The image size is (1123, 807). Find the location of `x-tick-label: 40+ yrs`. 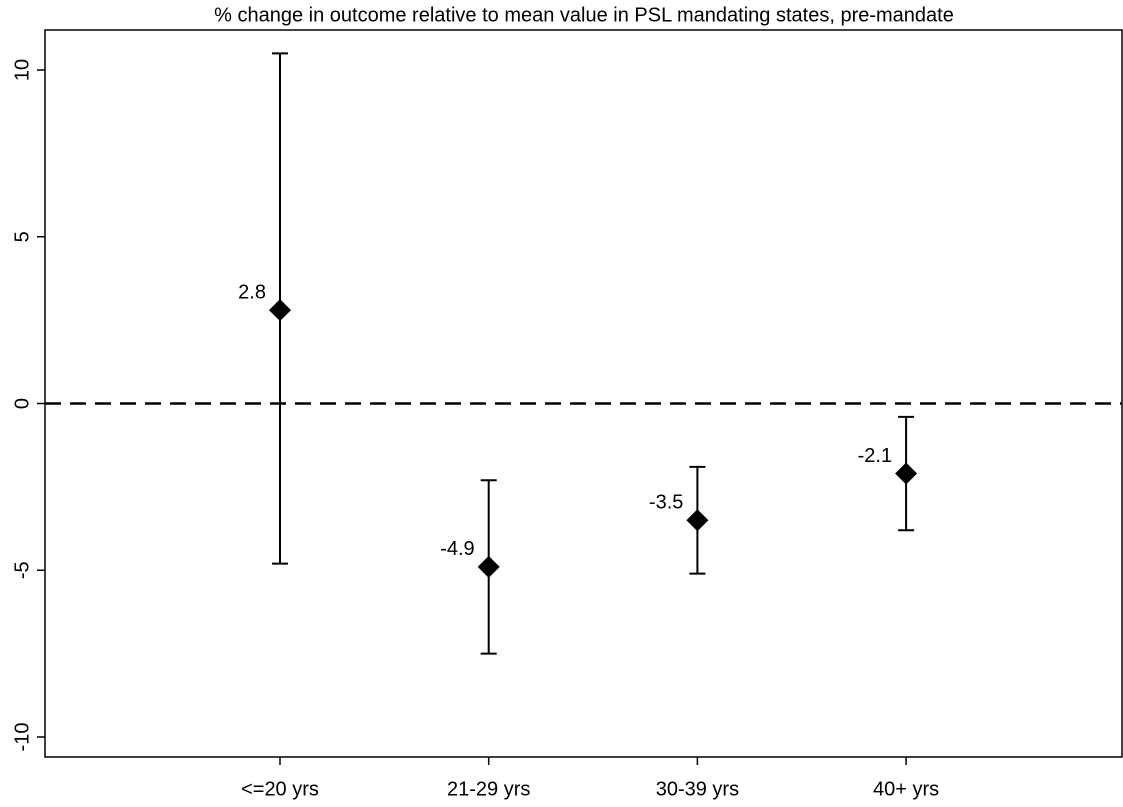

x-tick-label: 40+ yrs is located at coordinates (906, 789).